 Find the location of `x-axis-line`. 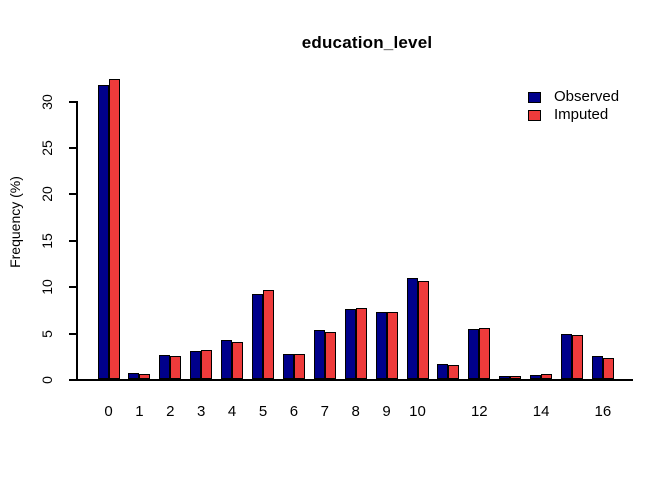

x-axis-line is located at coordinates (354, 380).